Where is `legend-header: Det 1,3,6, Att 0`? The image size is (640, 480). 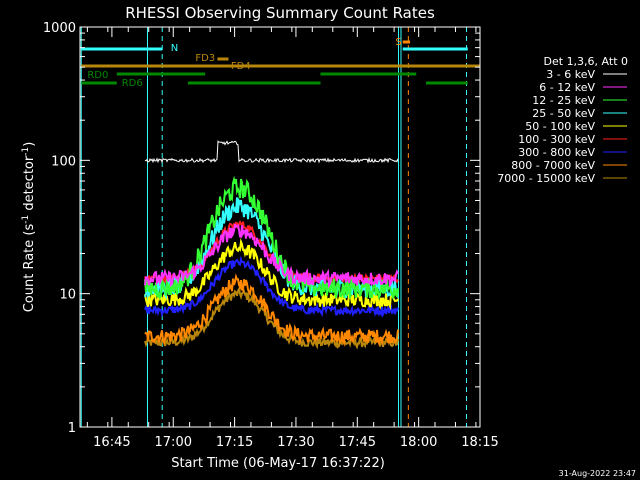 legend-header: Det 1,3,6, Att 0 is located at coordinates (586, 61).